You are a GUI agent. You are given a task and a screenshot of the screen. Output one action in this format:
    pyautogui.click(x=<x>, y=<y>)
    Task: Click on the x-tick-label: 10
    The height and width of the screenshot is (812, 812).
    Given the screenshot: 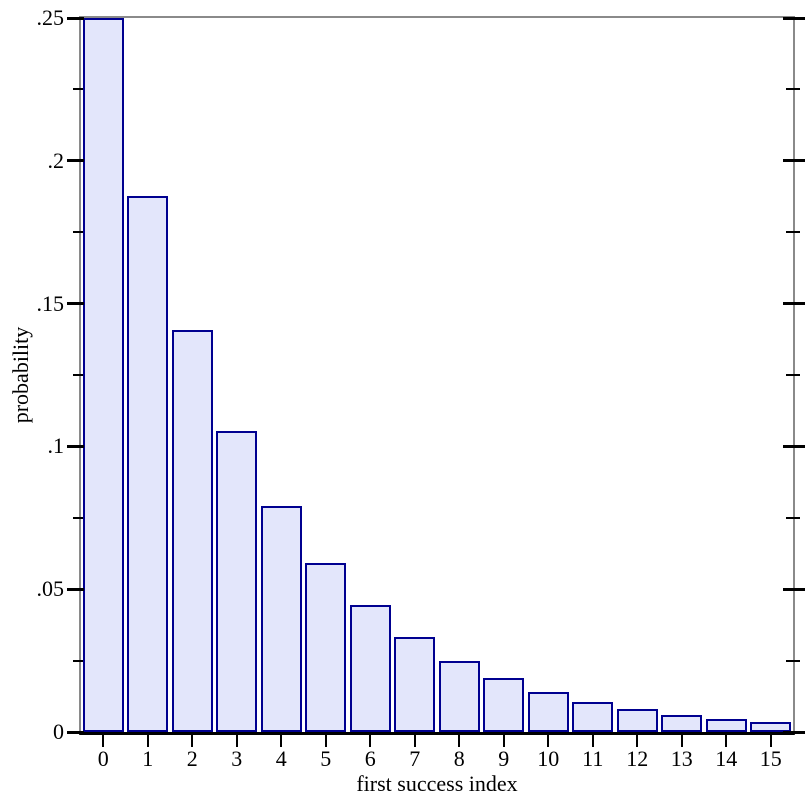 What is the action you would take?
    pyautogui.click(x=548, y=758)
    